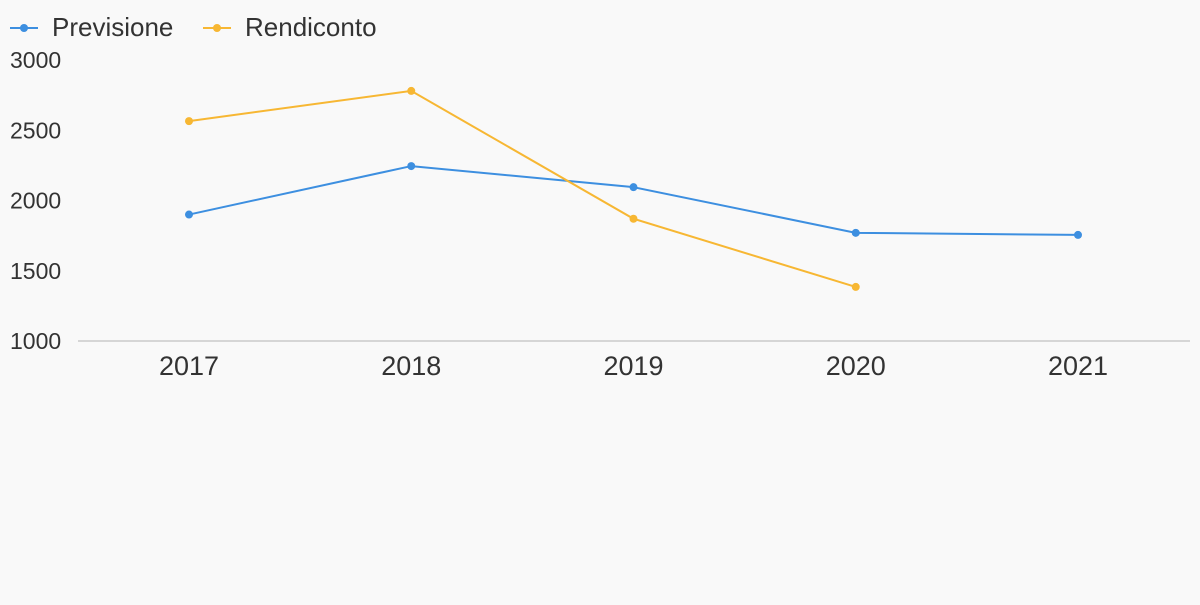  I want to click on y-tick-label: 2000, so click(35, 201).